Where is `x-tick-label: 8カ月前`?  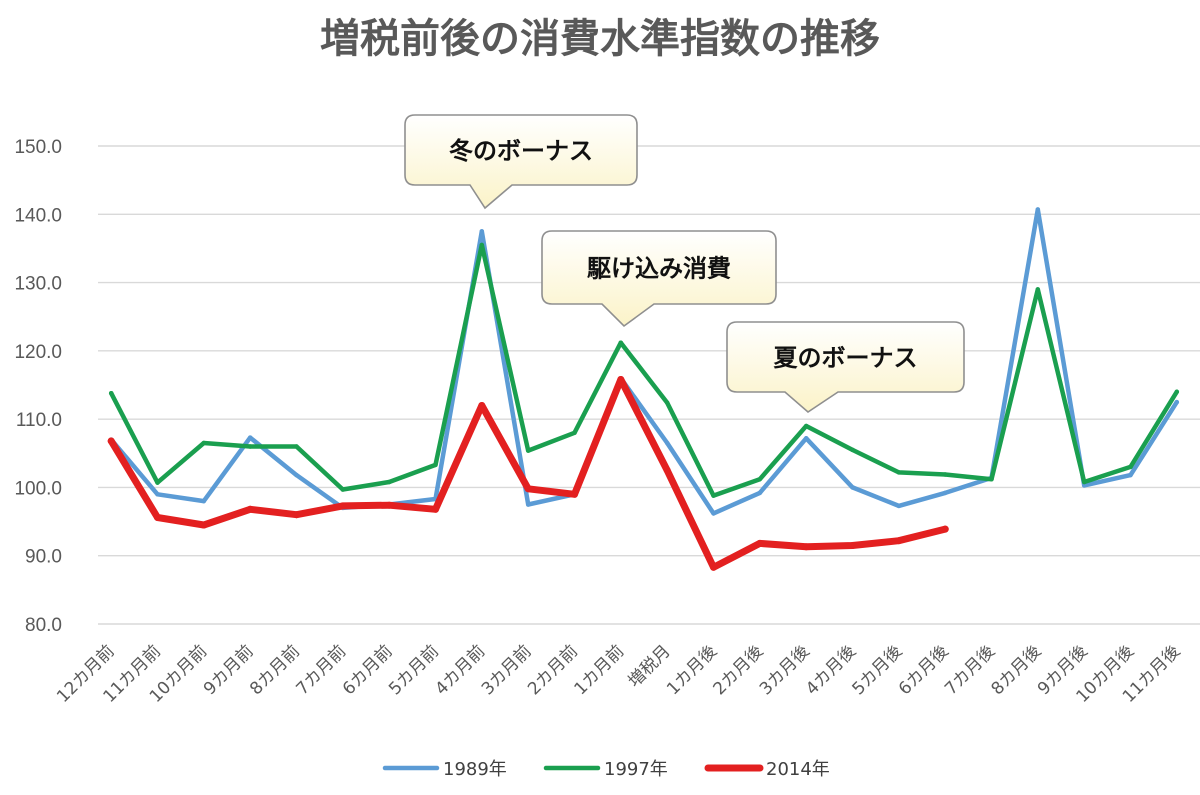
x-tick-label: 8カ月前 is located at coordinates (275, 670).